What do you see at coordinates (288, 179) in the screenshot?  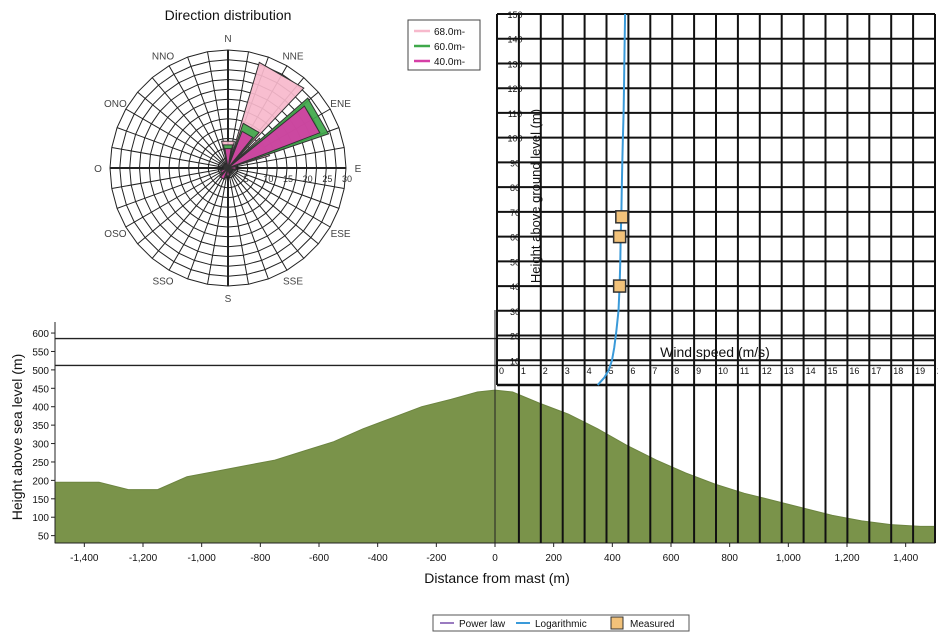 I see `rose-radial-label: 15` at bounding box center [288, 179].